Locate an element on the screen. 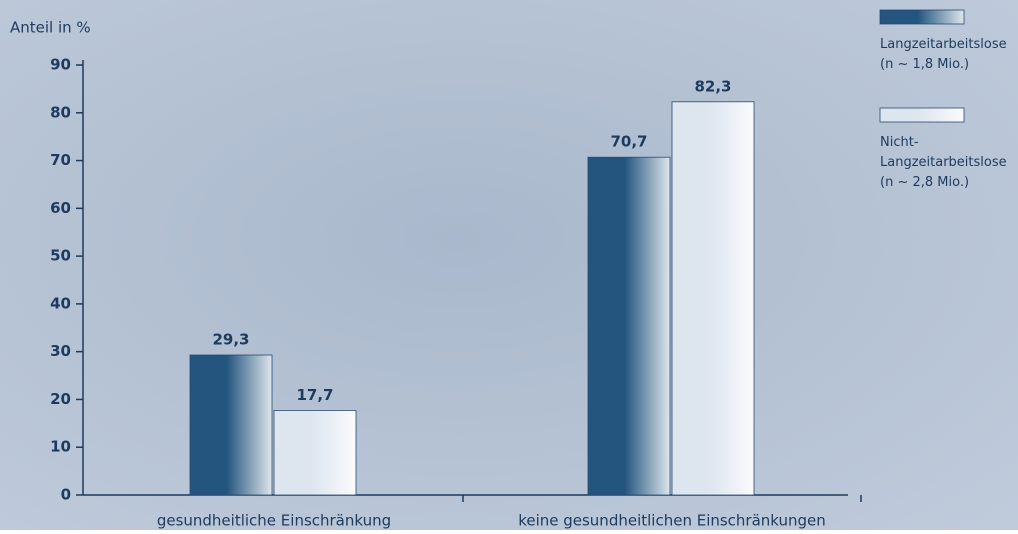 Image resolution: width=1018 pixels, height=534 pixels. value-label: 29,3 is located at coordinates (230, 340).